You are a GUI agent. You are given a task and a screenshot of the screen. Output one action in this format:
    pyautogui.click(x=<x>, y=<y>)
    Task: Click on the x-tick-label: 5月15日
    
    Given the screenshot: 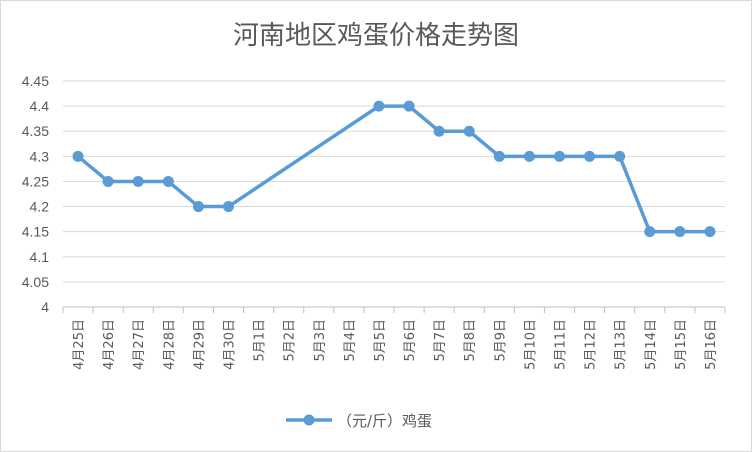 What is the action you would take?
    pyautogui.click(x=681, y=344)
    